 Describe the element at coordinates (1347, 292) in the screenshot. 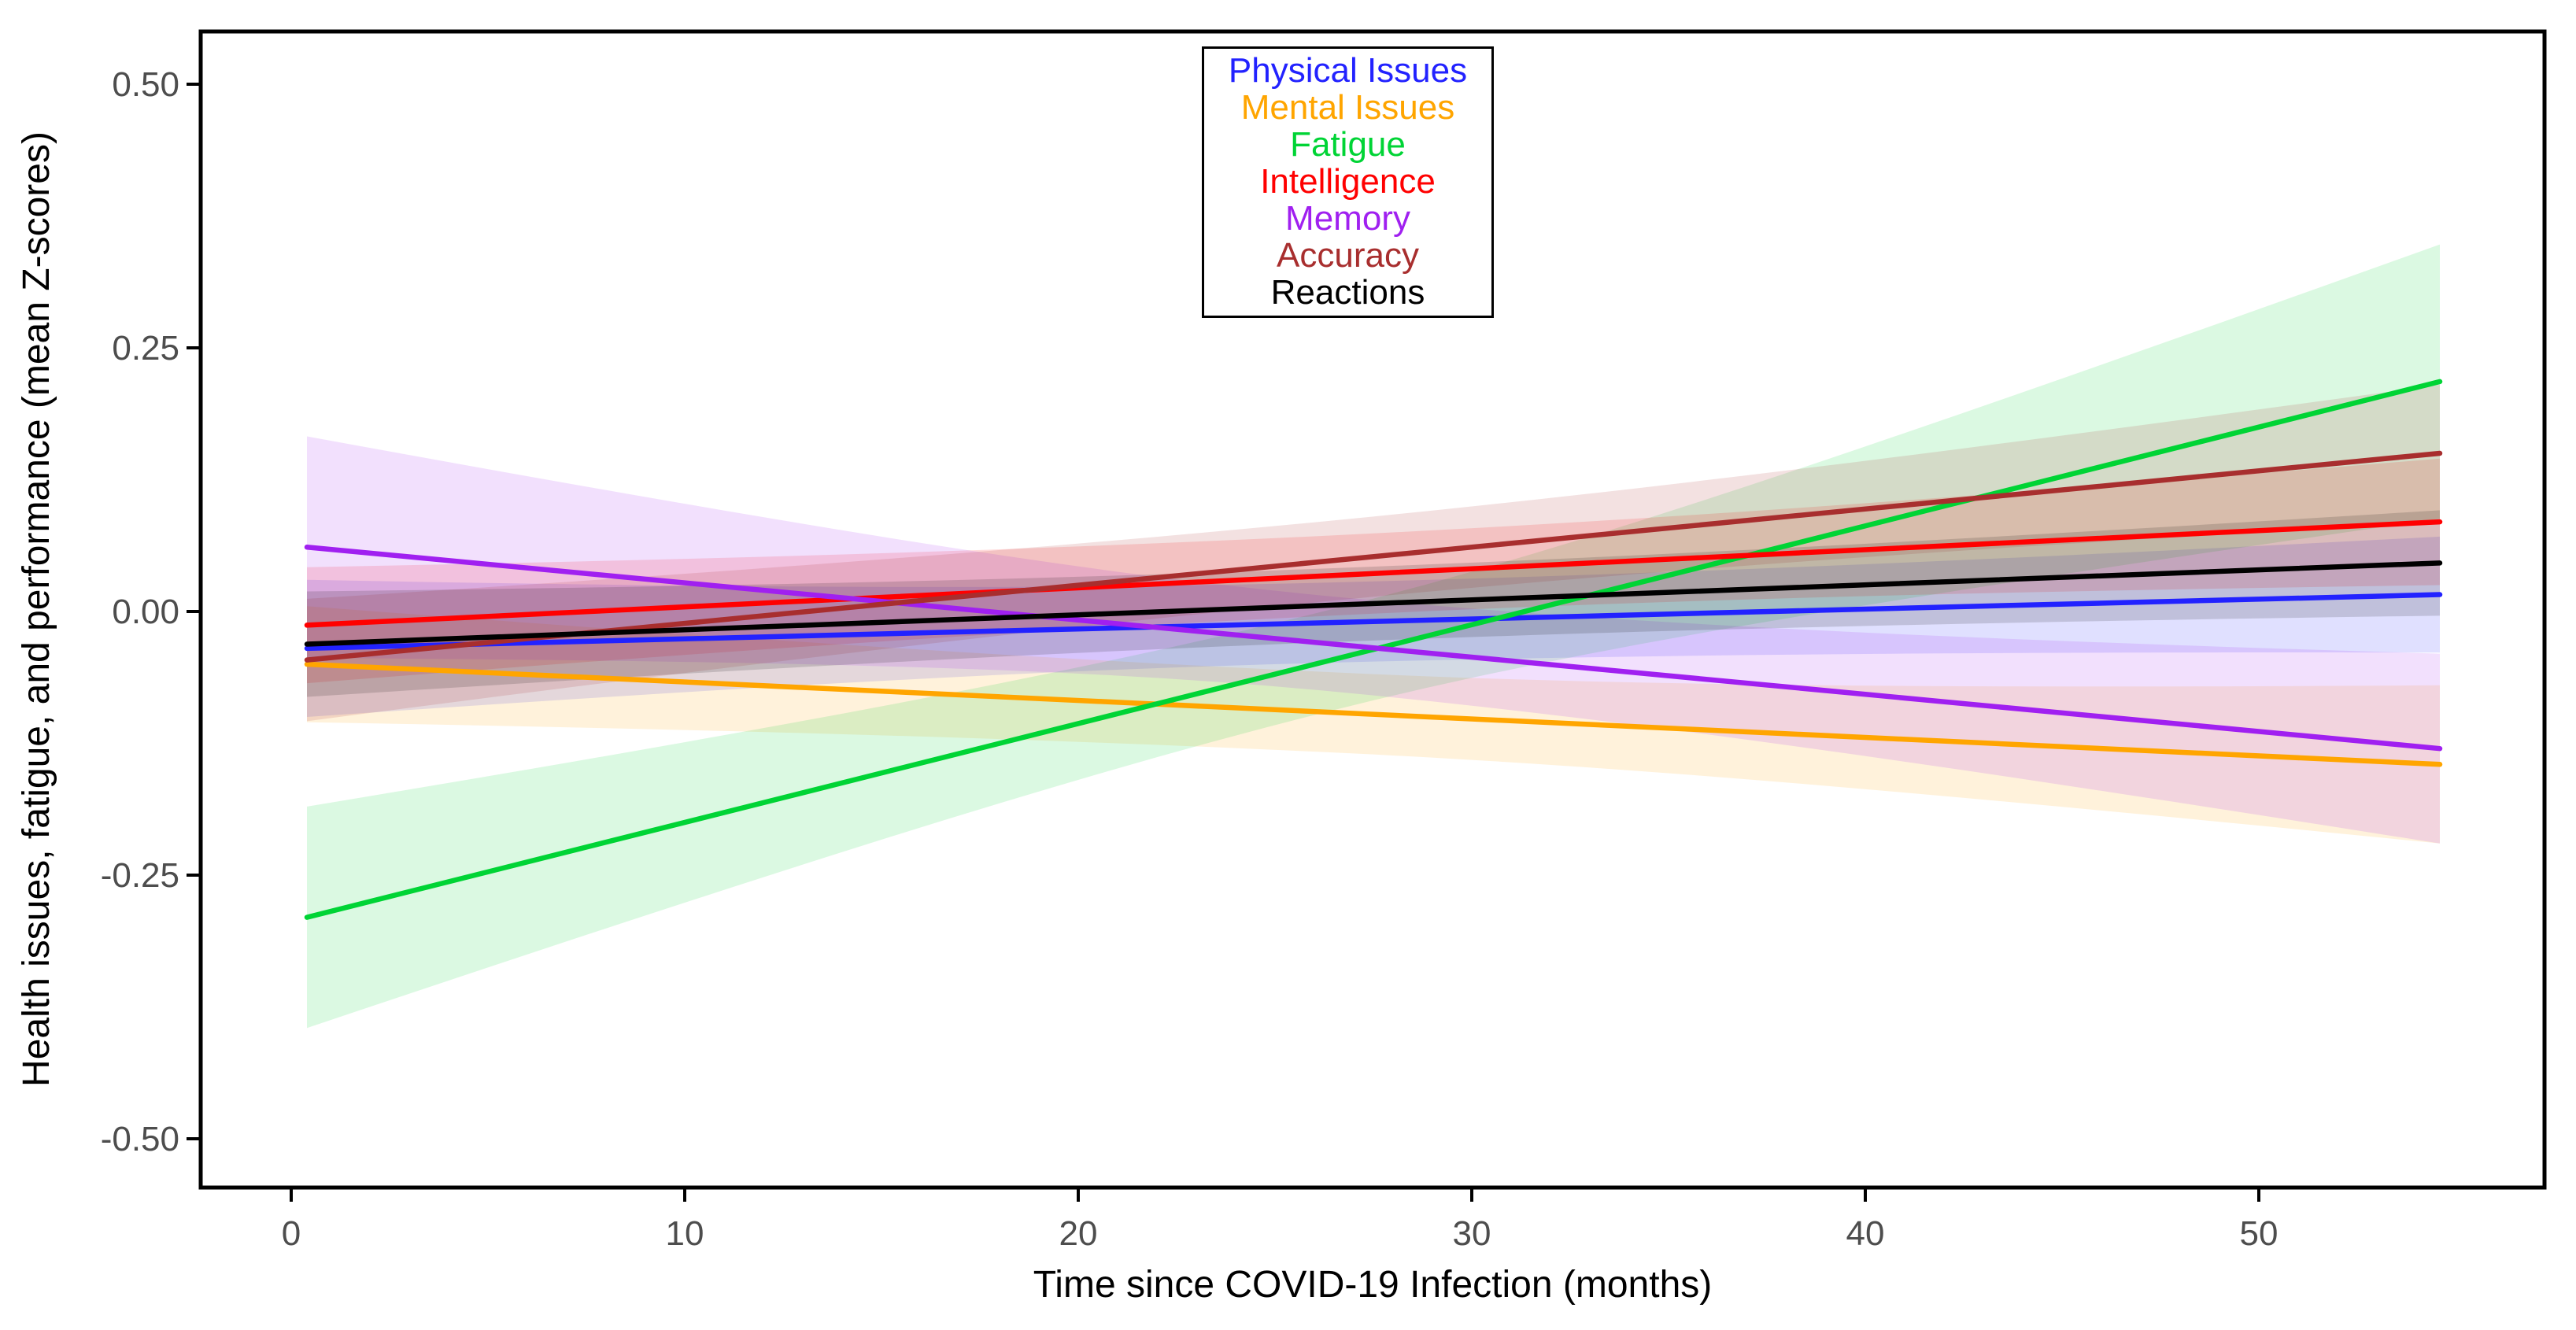

I see `legend-entry: Reactions` at that location.